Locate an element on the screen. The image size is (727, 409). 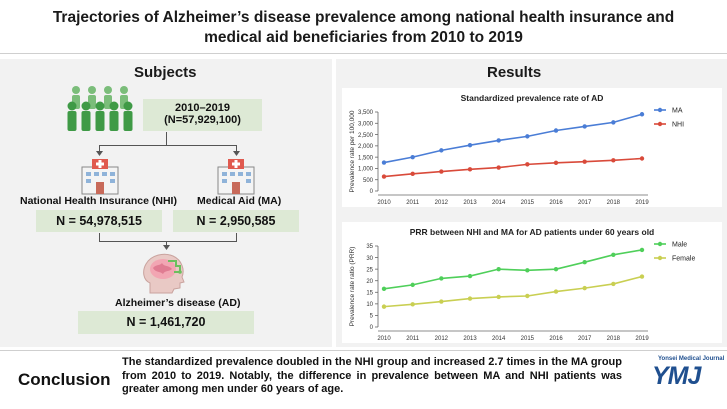
nhi-hospital-icon is located at coordinates (100, 177).